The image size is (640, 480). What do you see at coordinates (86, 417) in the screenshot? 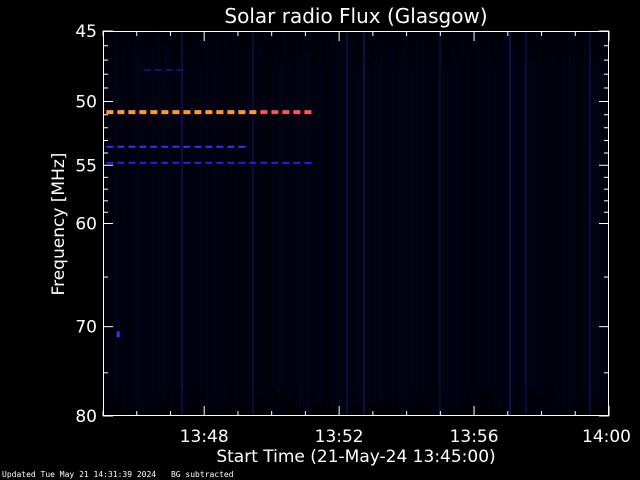
I see `y-tick-label: 80` at bounding box center [86, 417].